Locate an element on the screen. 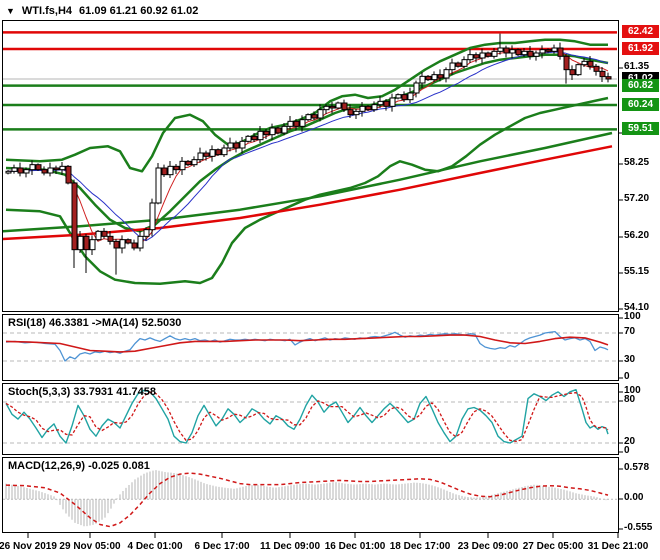  symbol-dropdown-icon: ▼ is located at coordinates (10, 11).